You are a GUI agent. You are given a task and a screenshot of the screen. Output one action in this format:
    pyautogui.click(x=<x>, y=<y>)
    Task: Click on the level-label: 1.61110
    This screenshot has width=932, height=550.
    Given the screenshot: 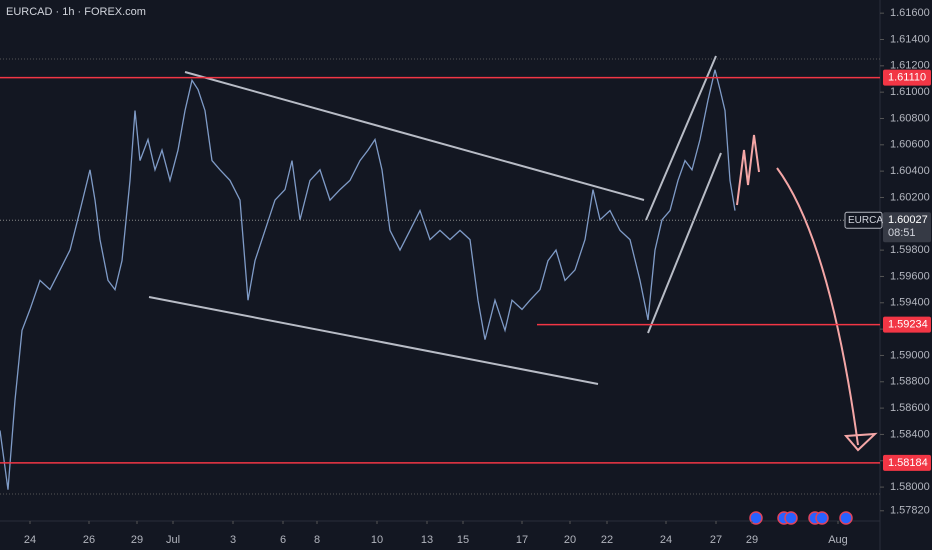 What is the action you would take?
    pyautogui.click(x=907, y=78)
    